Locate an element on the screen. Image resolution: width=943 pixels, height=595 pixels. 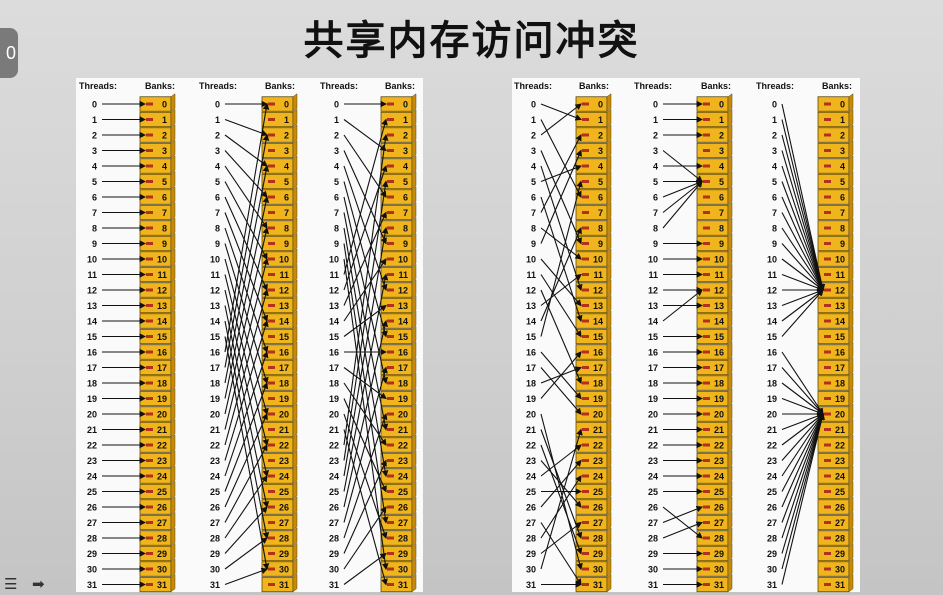
thread-number: 9 is located at coordinates (655, 244).